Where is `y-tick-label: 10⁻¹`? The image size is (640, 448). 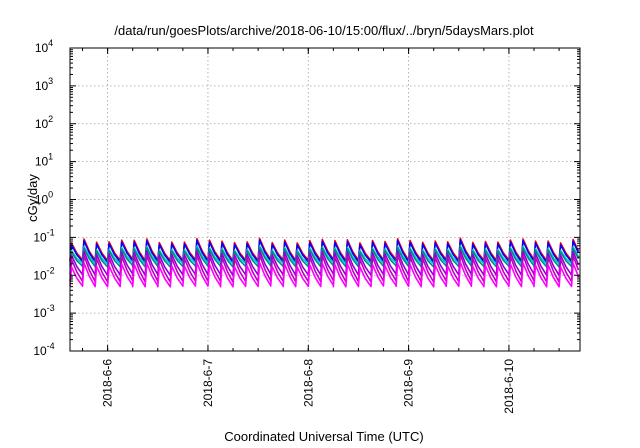
y-tick-label: 10⁻¹ is located at coordinates (43, 235).